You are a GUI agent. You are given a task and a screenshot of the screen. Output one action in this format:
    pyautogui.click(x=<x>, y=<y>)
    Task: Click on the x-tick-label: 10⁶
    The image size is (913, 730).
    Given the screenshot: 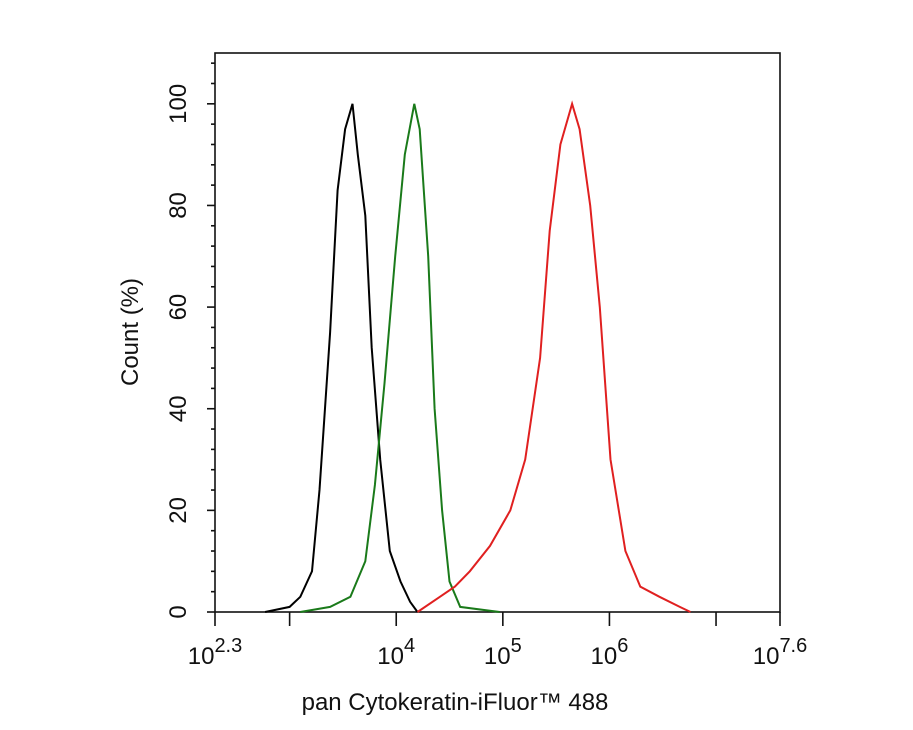 What is the action you would take?
    pyautogui.click(x=610, y=652)
    